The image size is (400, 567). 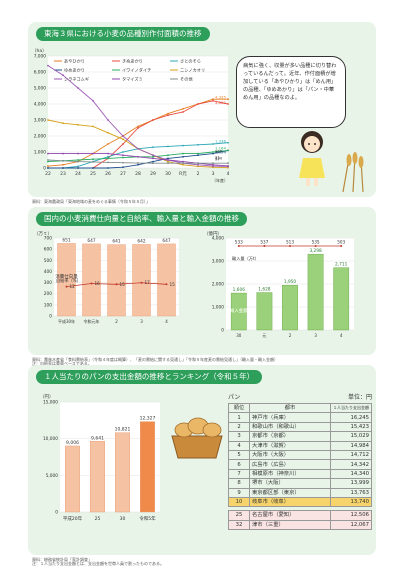 I want to click on legend-label: ニシノカオリ, so click(x=192, y=71).